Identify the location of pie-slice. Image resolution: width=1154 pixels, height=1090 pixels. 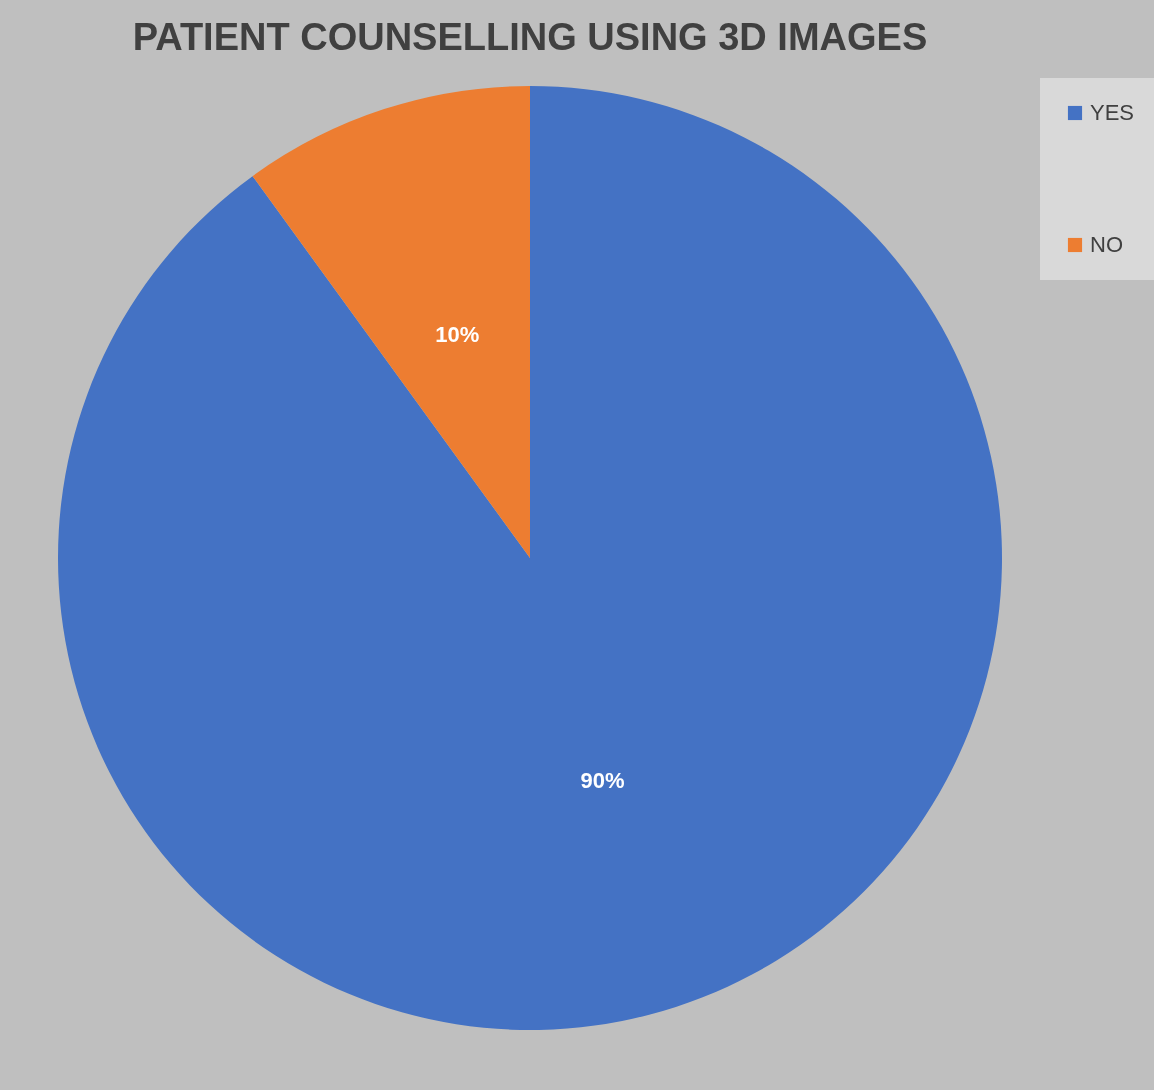
(391, 322).